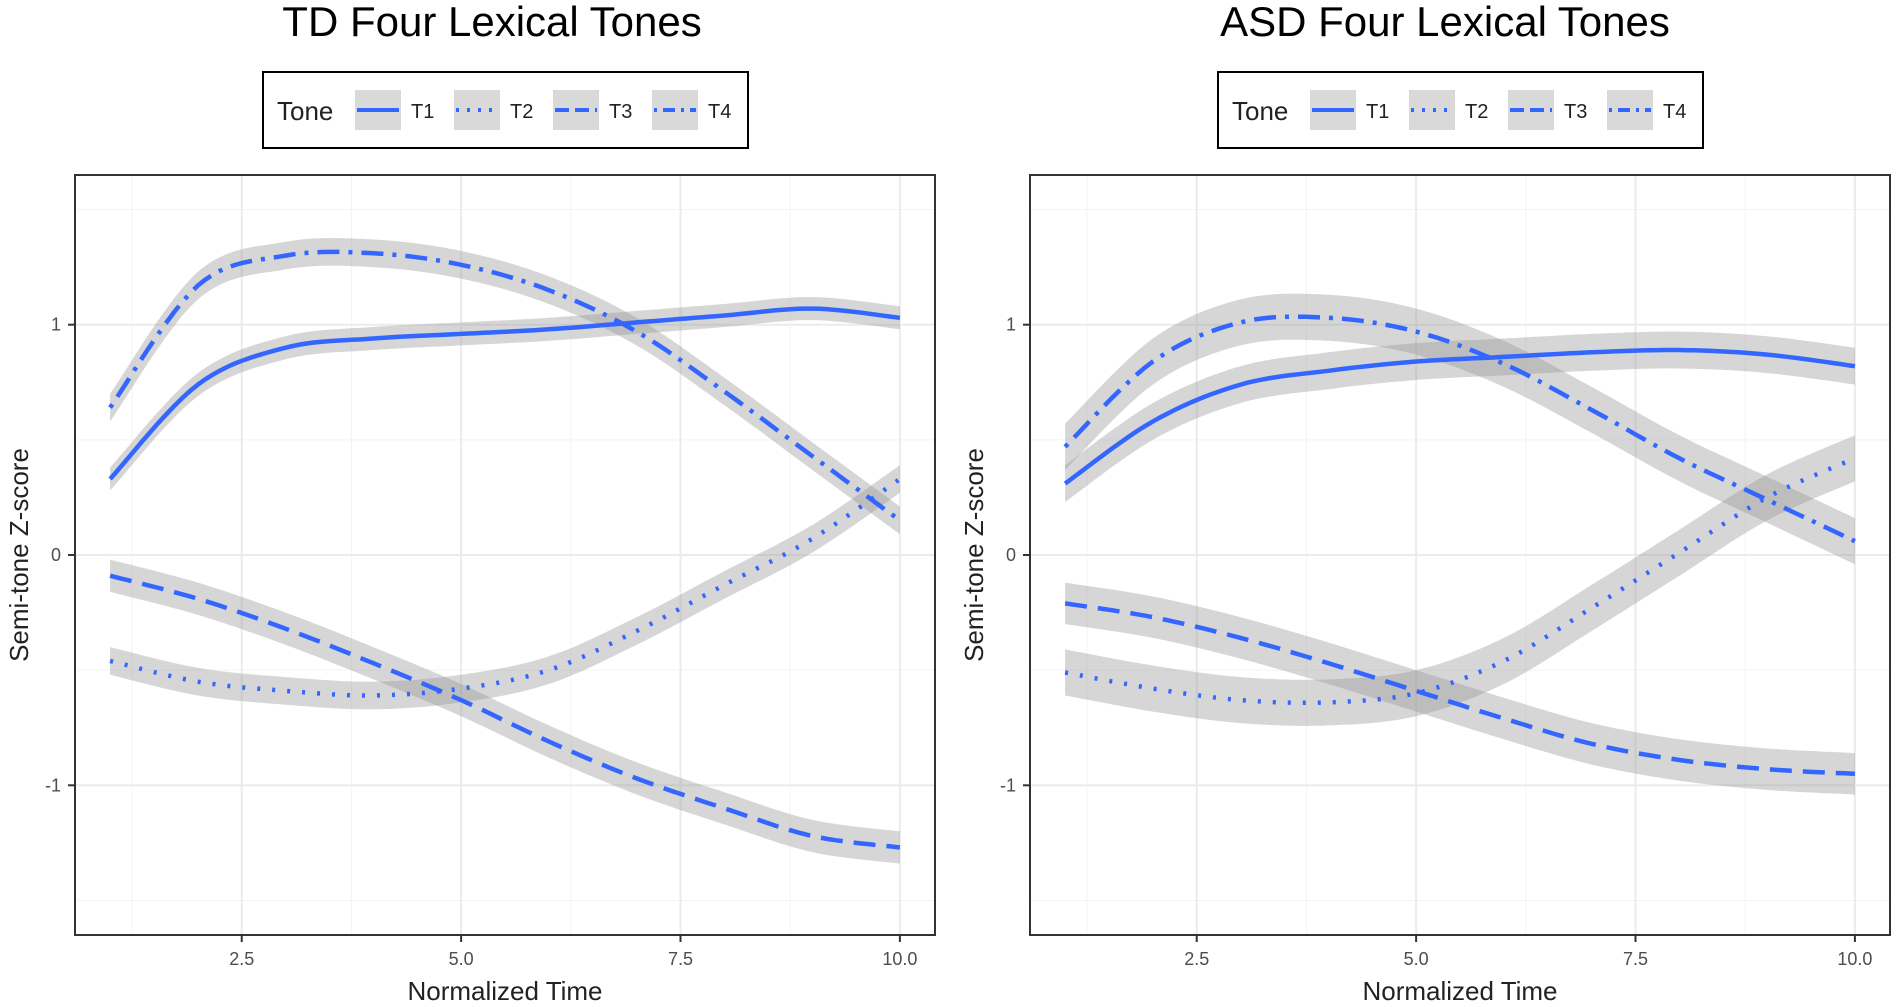 This screenshot has width=1901, height=1007. I want to click on confidence-band-t3, so click(1460, 688).